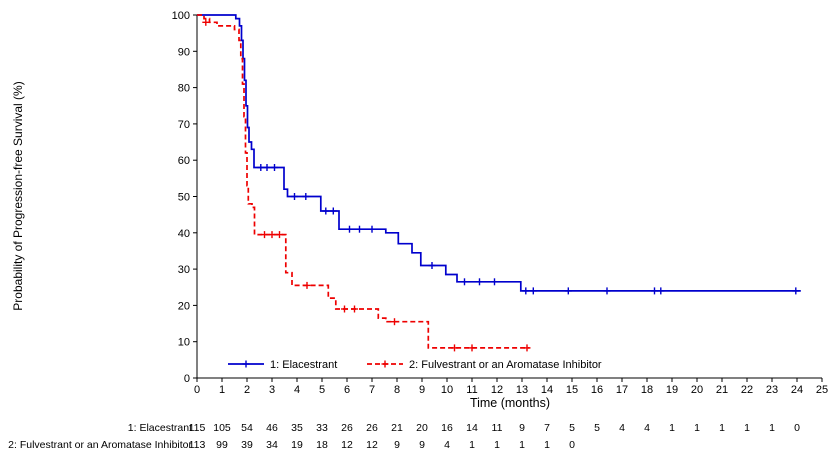  What do you see at coordinates (522, 390) in the screenshot?
I see `tick-or-value-text: 13` at bounding box center [522, 390].